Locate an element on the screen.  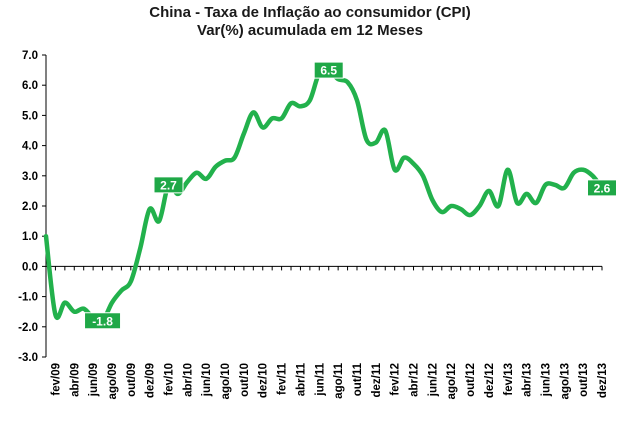
x-tick-label: jun/12 is located at coordinates (433, 380).